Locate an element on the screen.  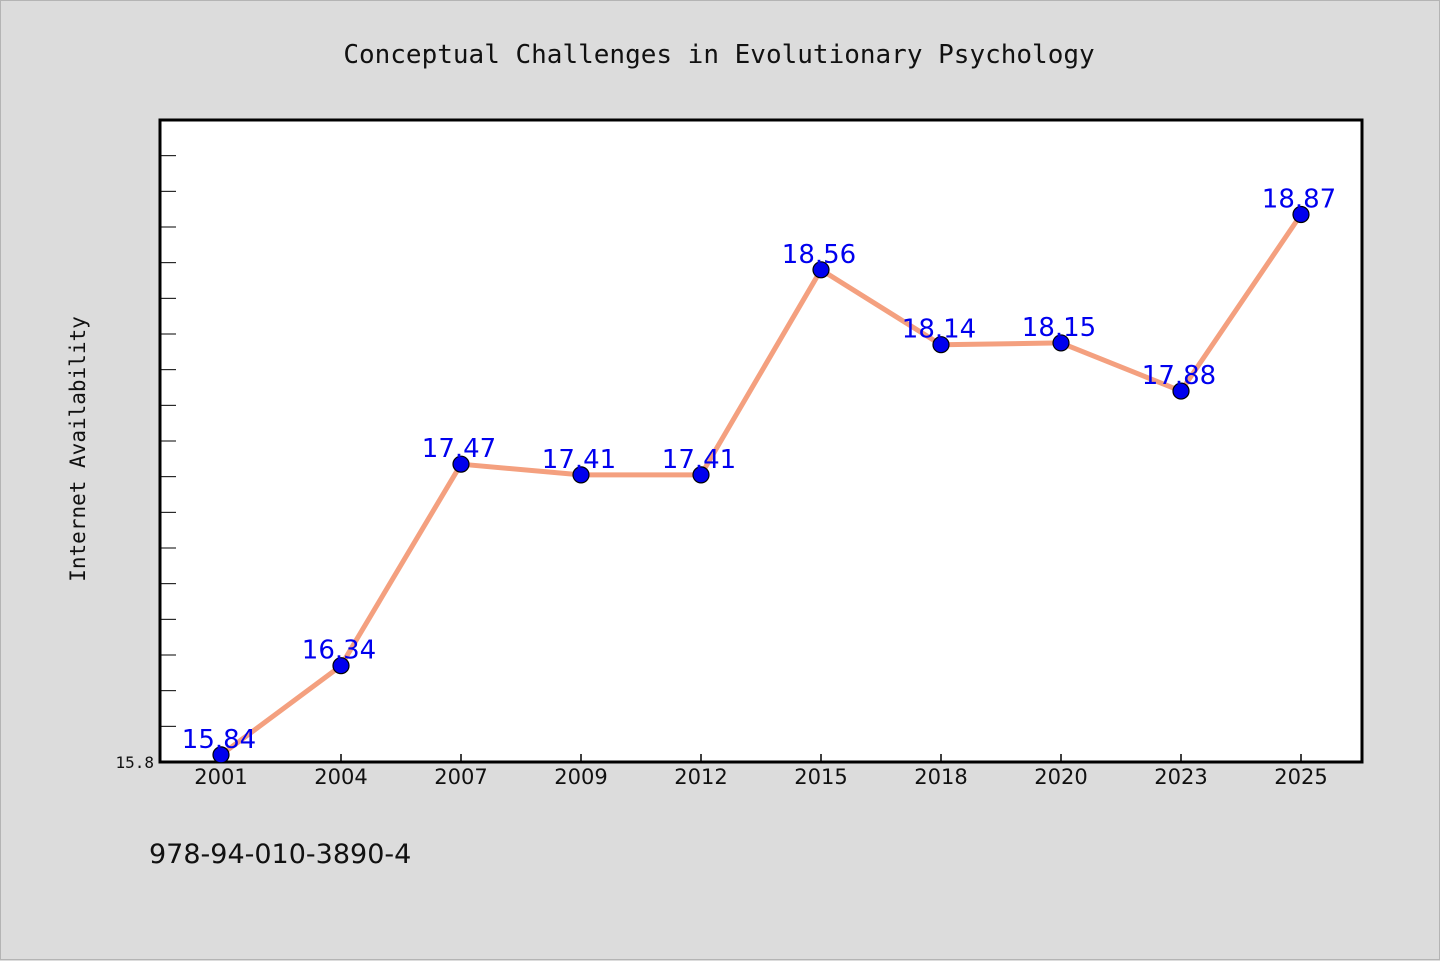
x-tick-label: 2023 is located at coordinates (1180, 777).